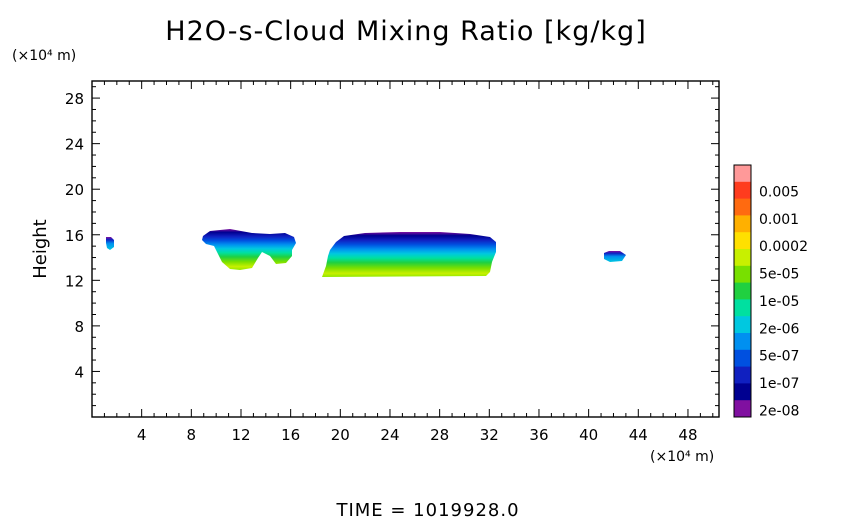 The height and width of the screenshot is (519, 854). What do you see at coordinates (779, 357) in the screenshot?
I see `colorbar-label: 5e-07` at bounding box center [779, 357].